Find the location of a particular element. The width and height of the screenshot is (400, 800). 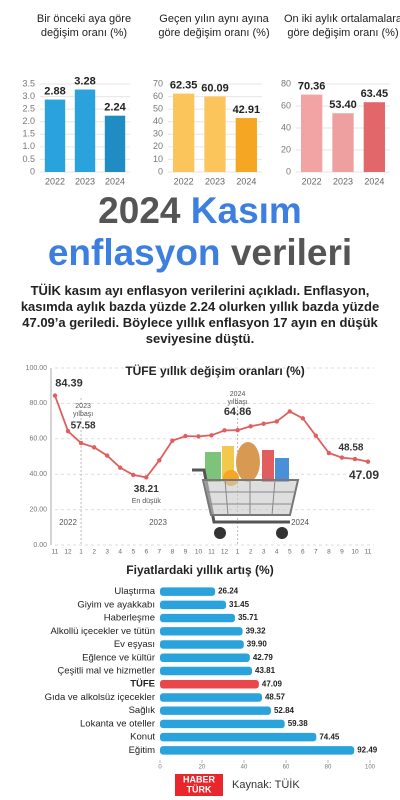

value-label: 31.45 is located at coordinates (239, 604).